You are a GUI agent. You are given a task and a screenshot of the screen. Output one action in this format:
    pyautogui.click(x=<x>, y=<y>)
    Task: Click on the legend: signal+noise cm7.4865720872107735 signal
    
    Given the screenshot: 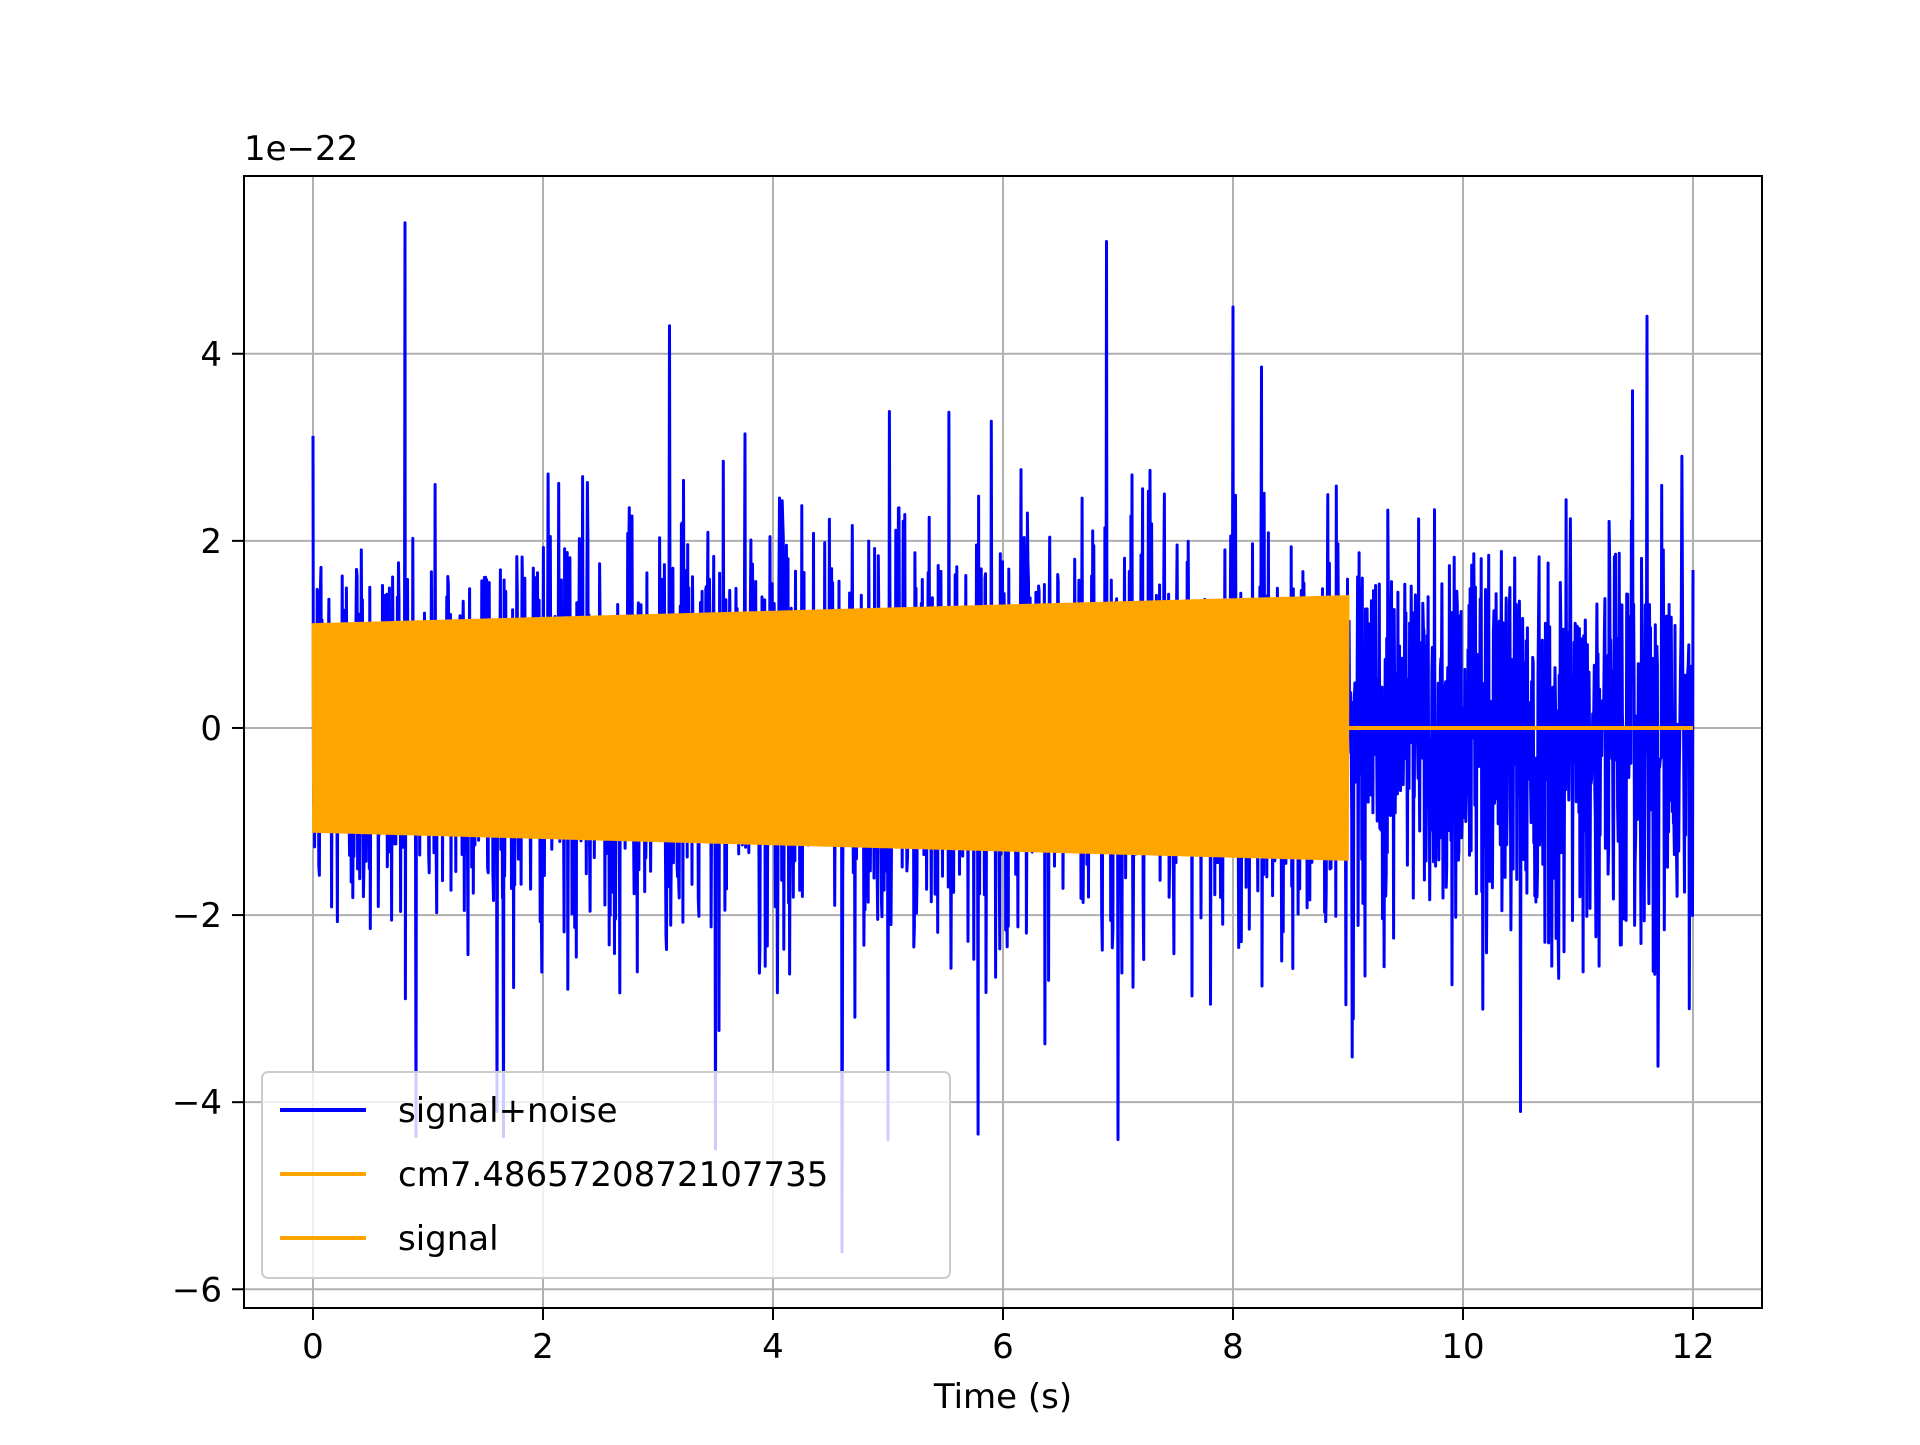 What is the action you would take?
    pyautogui.click(x=606, y=1175)
    